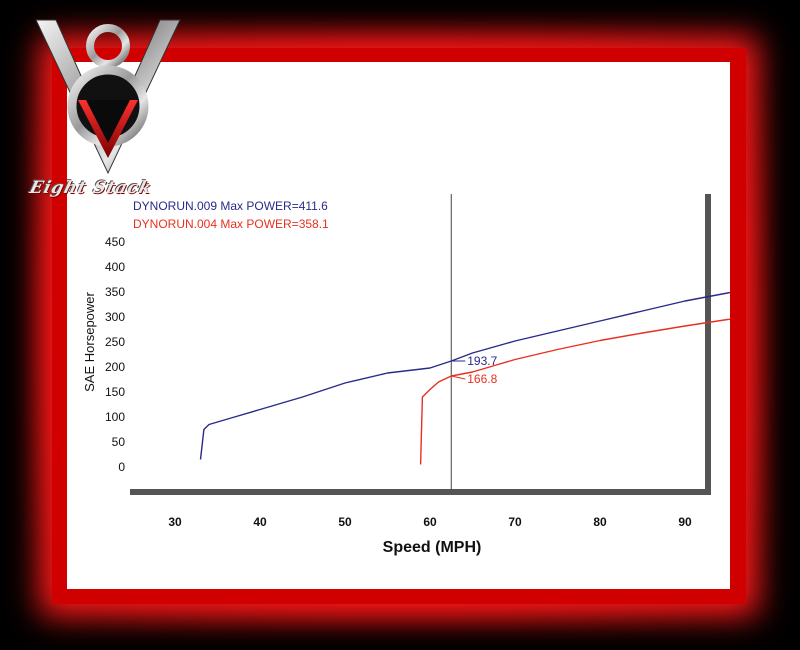  Describe the element at coordinates (115, 392) in the screenshot. I see `y-tick-label: 150` at that location.